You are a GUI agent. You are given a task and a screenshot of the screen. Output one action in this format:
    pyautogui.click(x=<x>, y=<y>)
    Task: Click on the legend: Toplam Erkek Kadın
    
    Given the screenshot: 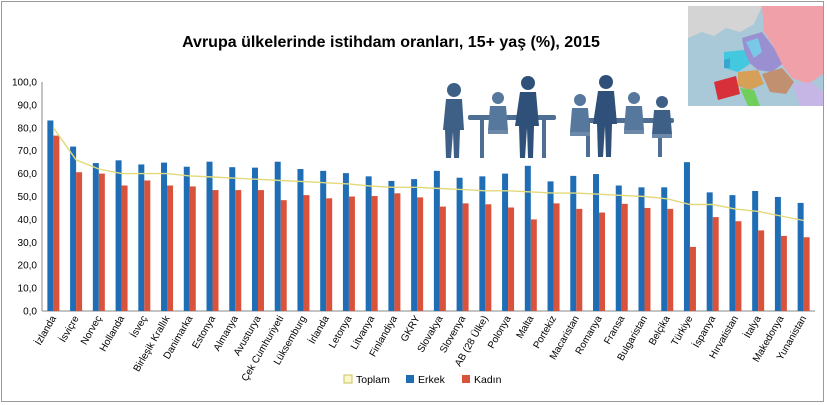 What is the action you would take?
    pyautogui.click(x=422, y=380)
    